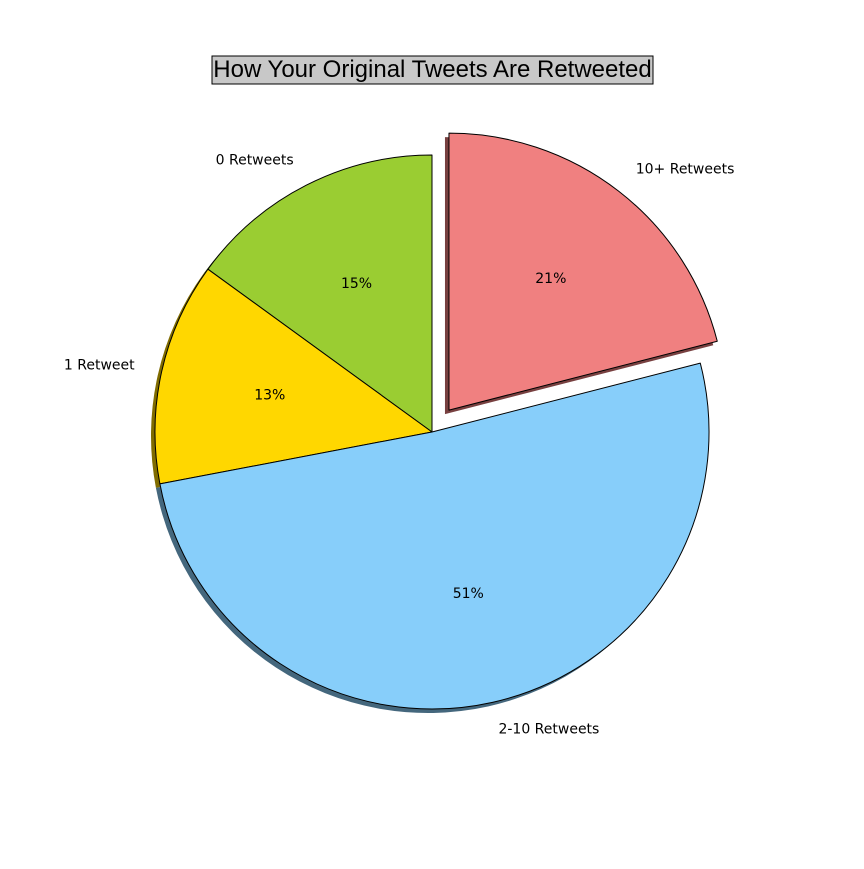  Describe the element at coordinates (293, 376) in the screenshot. I see `pie-slice-1-retweet` at that location.